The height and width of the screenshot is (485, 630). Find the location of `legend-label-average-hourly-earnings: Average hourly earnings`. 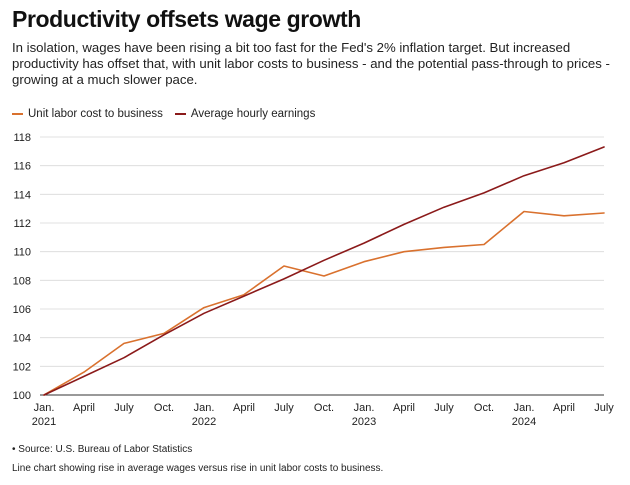

legend-label-average-hourly-earnings: Average hourly earnings is located at coordinates (253, 114).